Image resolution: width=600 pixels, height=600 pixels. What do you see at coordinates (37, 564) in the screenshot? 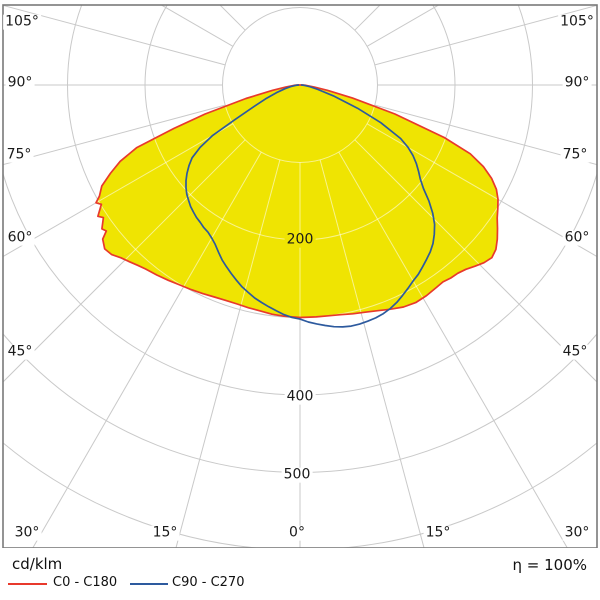
I see `units-label: cd/klm` at bounding box center [37, 564].